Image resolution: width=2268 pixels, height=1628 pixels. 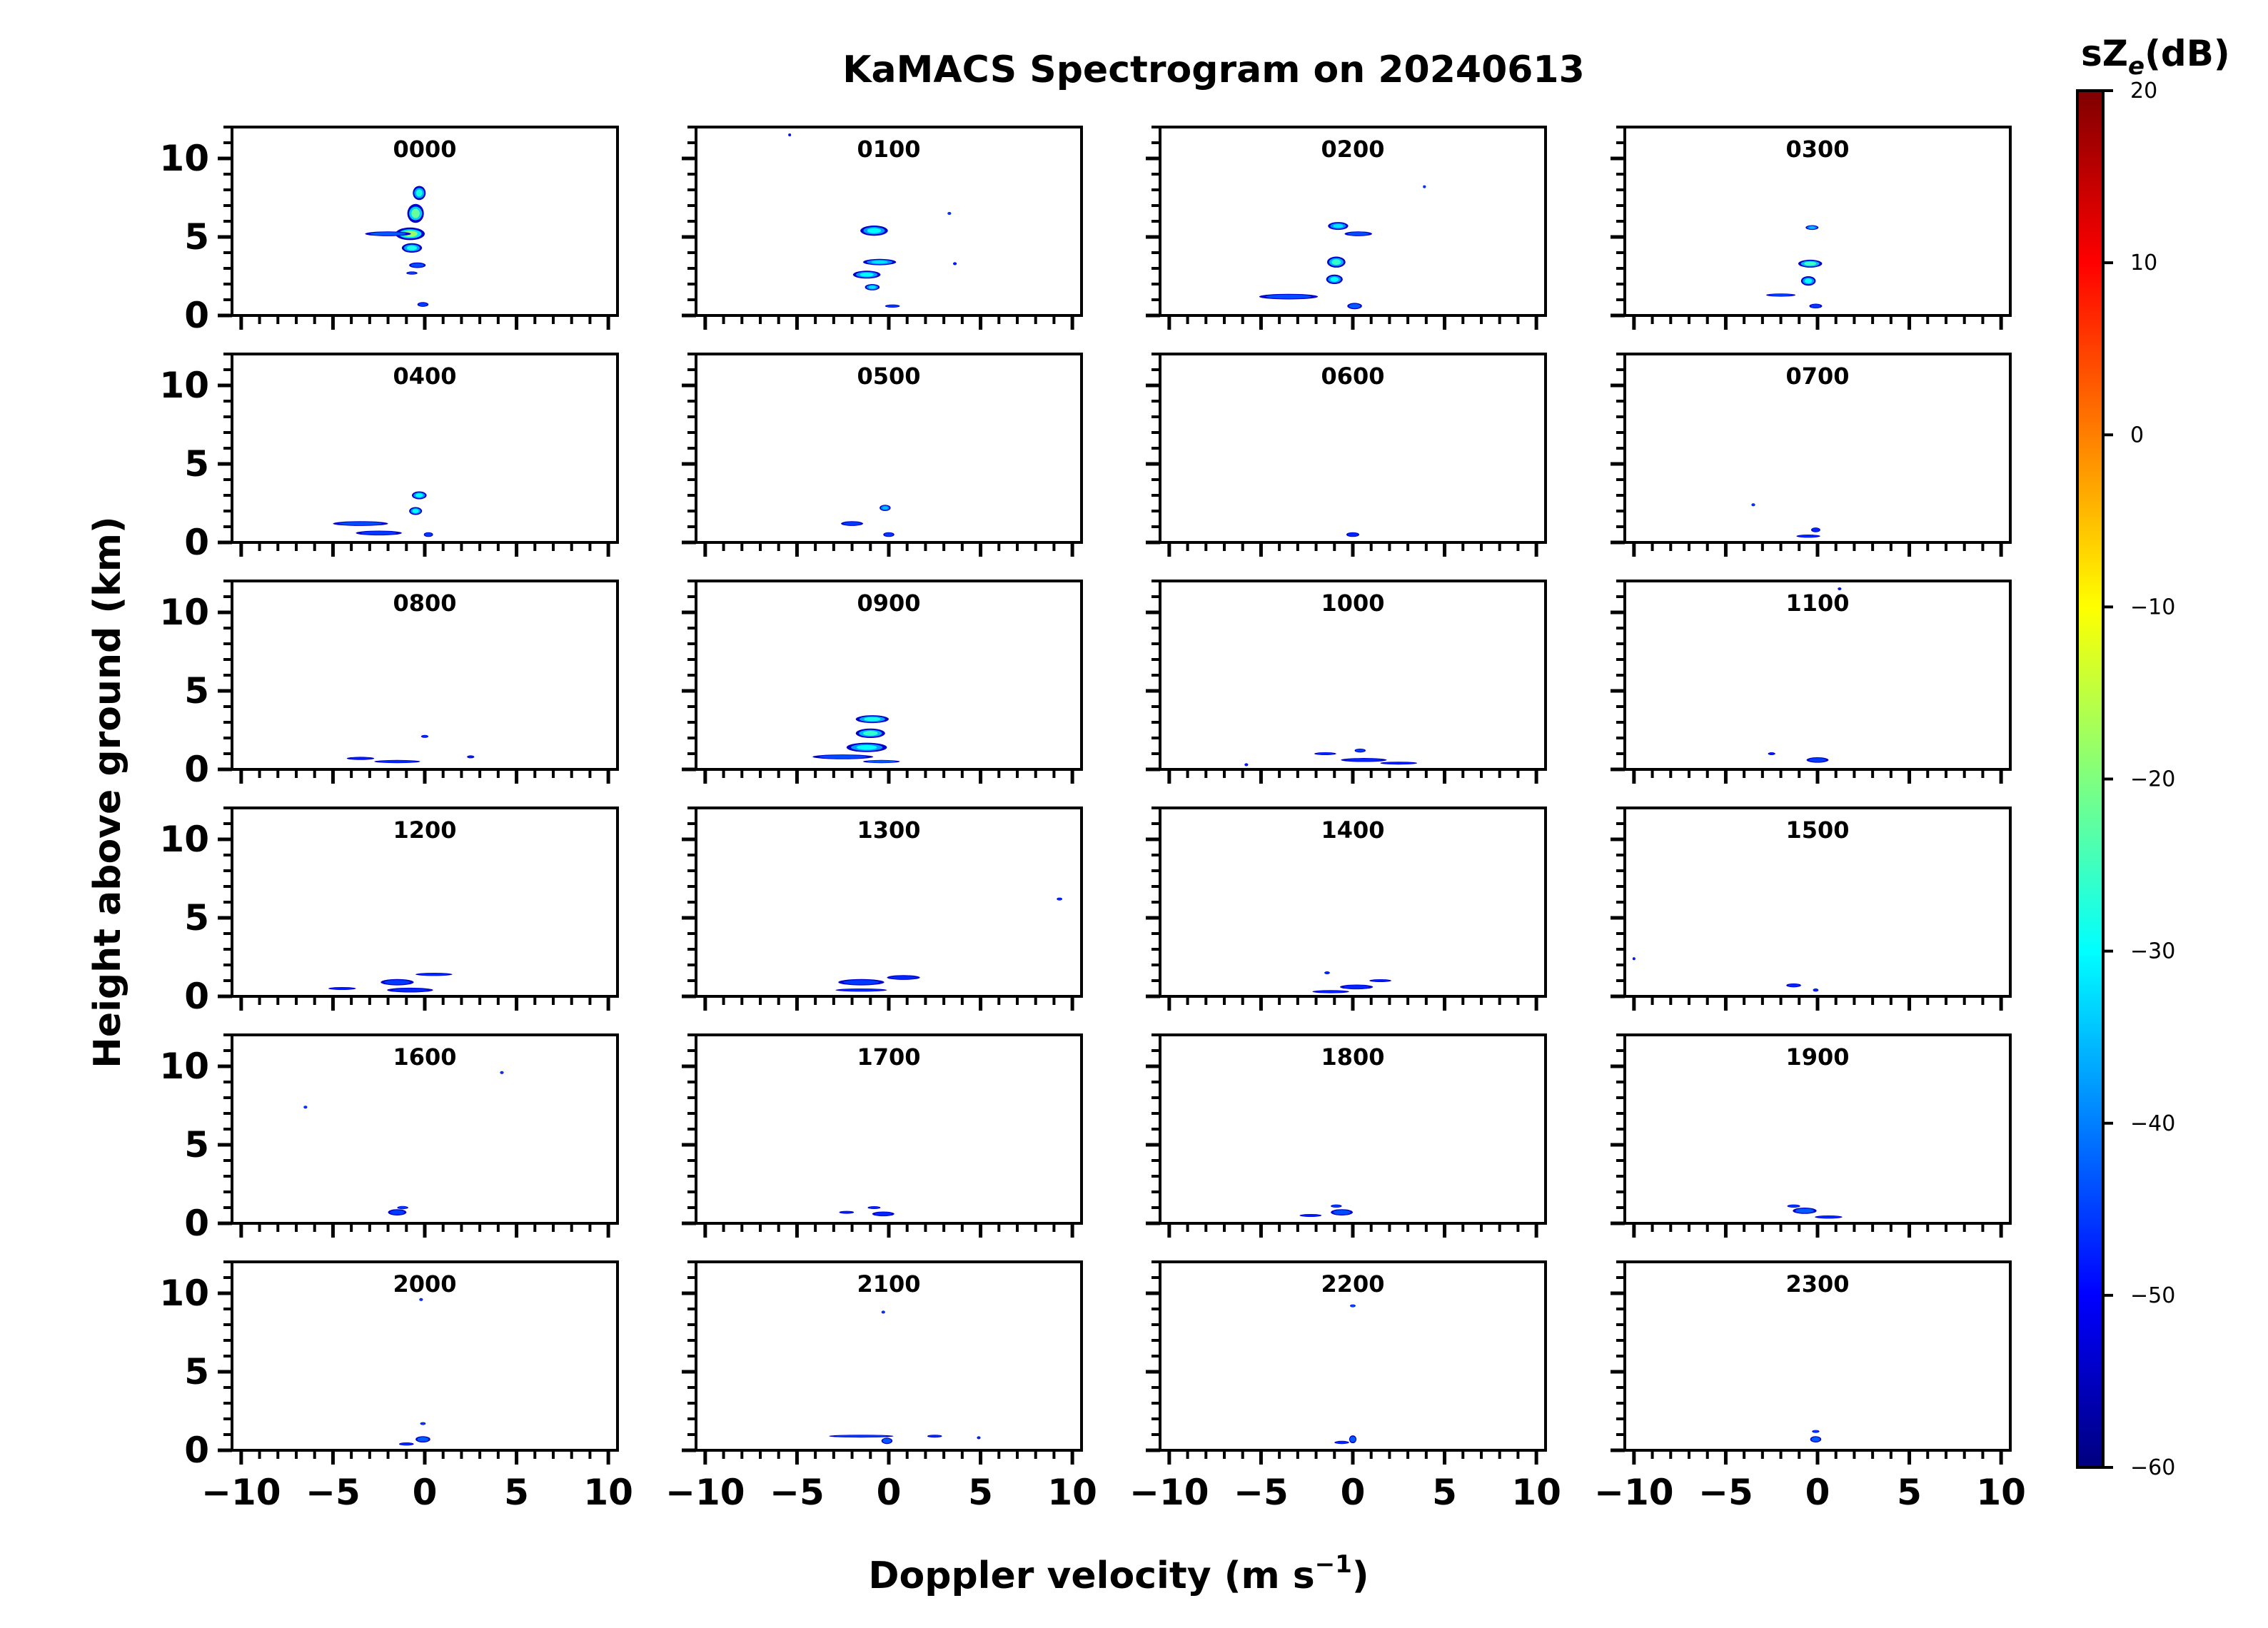 I want to click on panel-time-label: 1200, so click(x=424, y=830).